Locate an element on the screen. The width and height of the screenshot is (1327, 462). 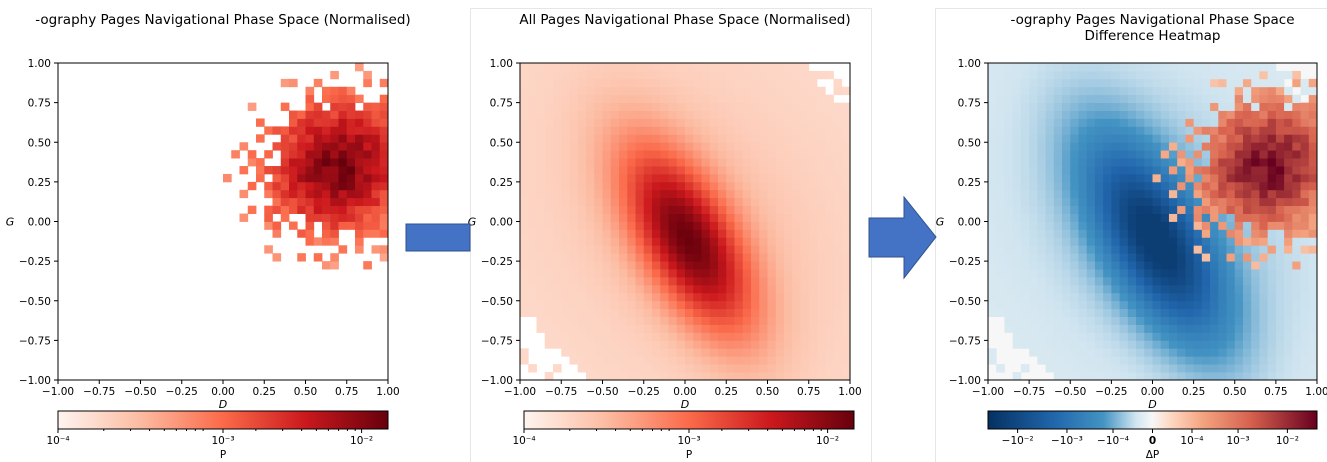
right-arrow-icon is located at coordinates (903, 239).